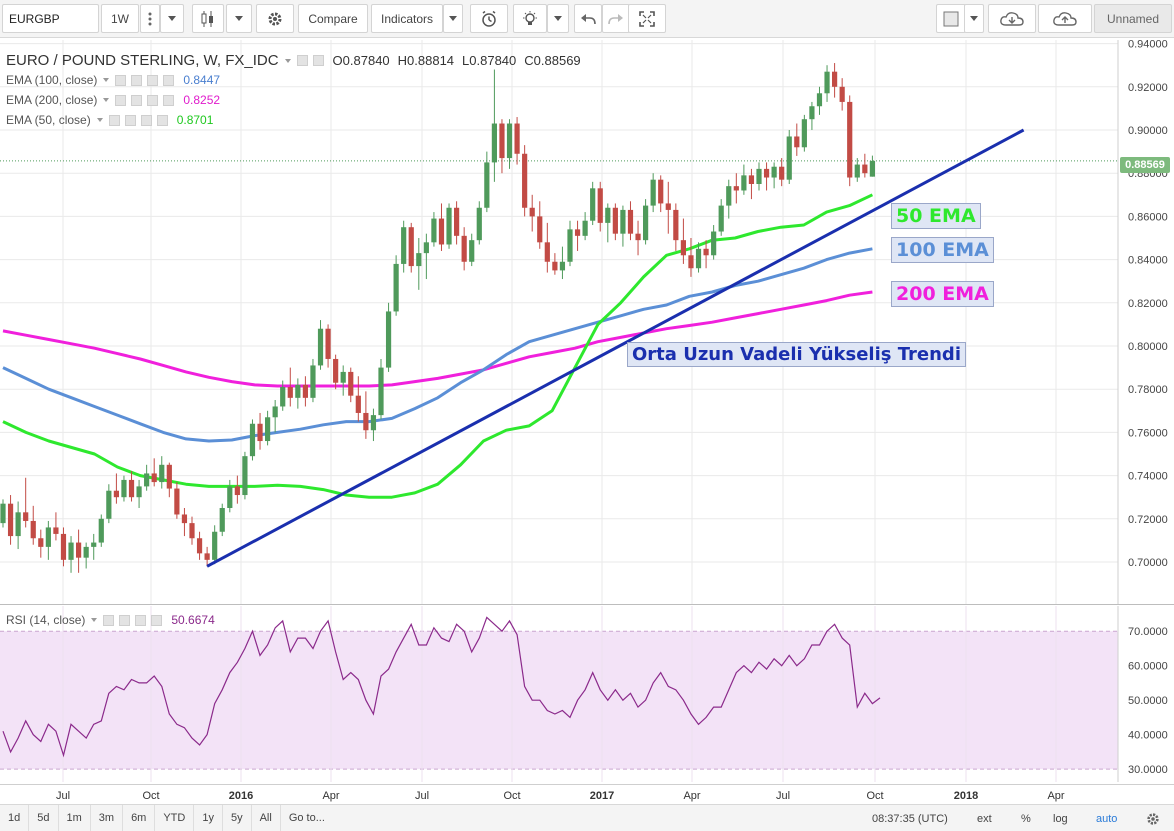 The height and width of the screenshot is (831, 1174). I want to click on range-button-ytd: YTD, so click(175, 817).